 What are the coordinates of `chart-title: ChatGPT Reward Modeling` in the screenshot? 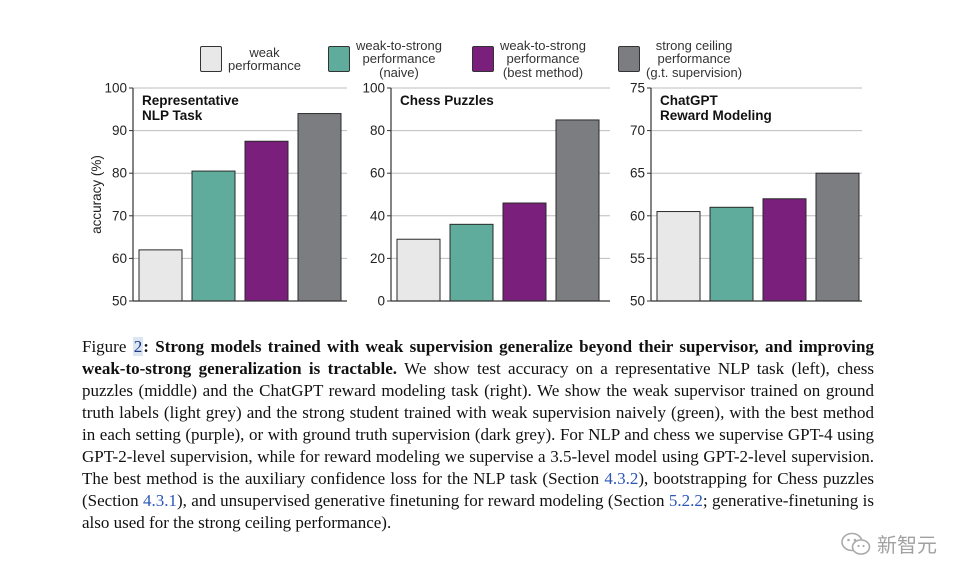 It's located at (716, 108).